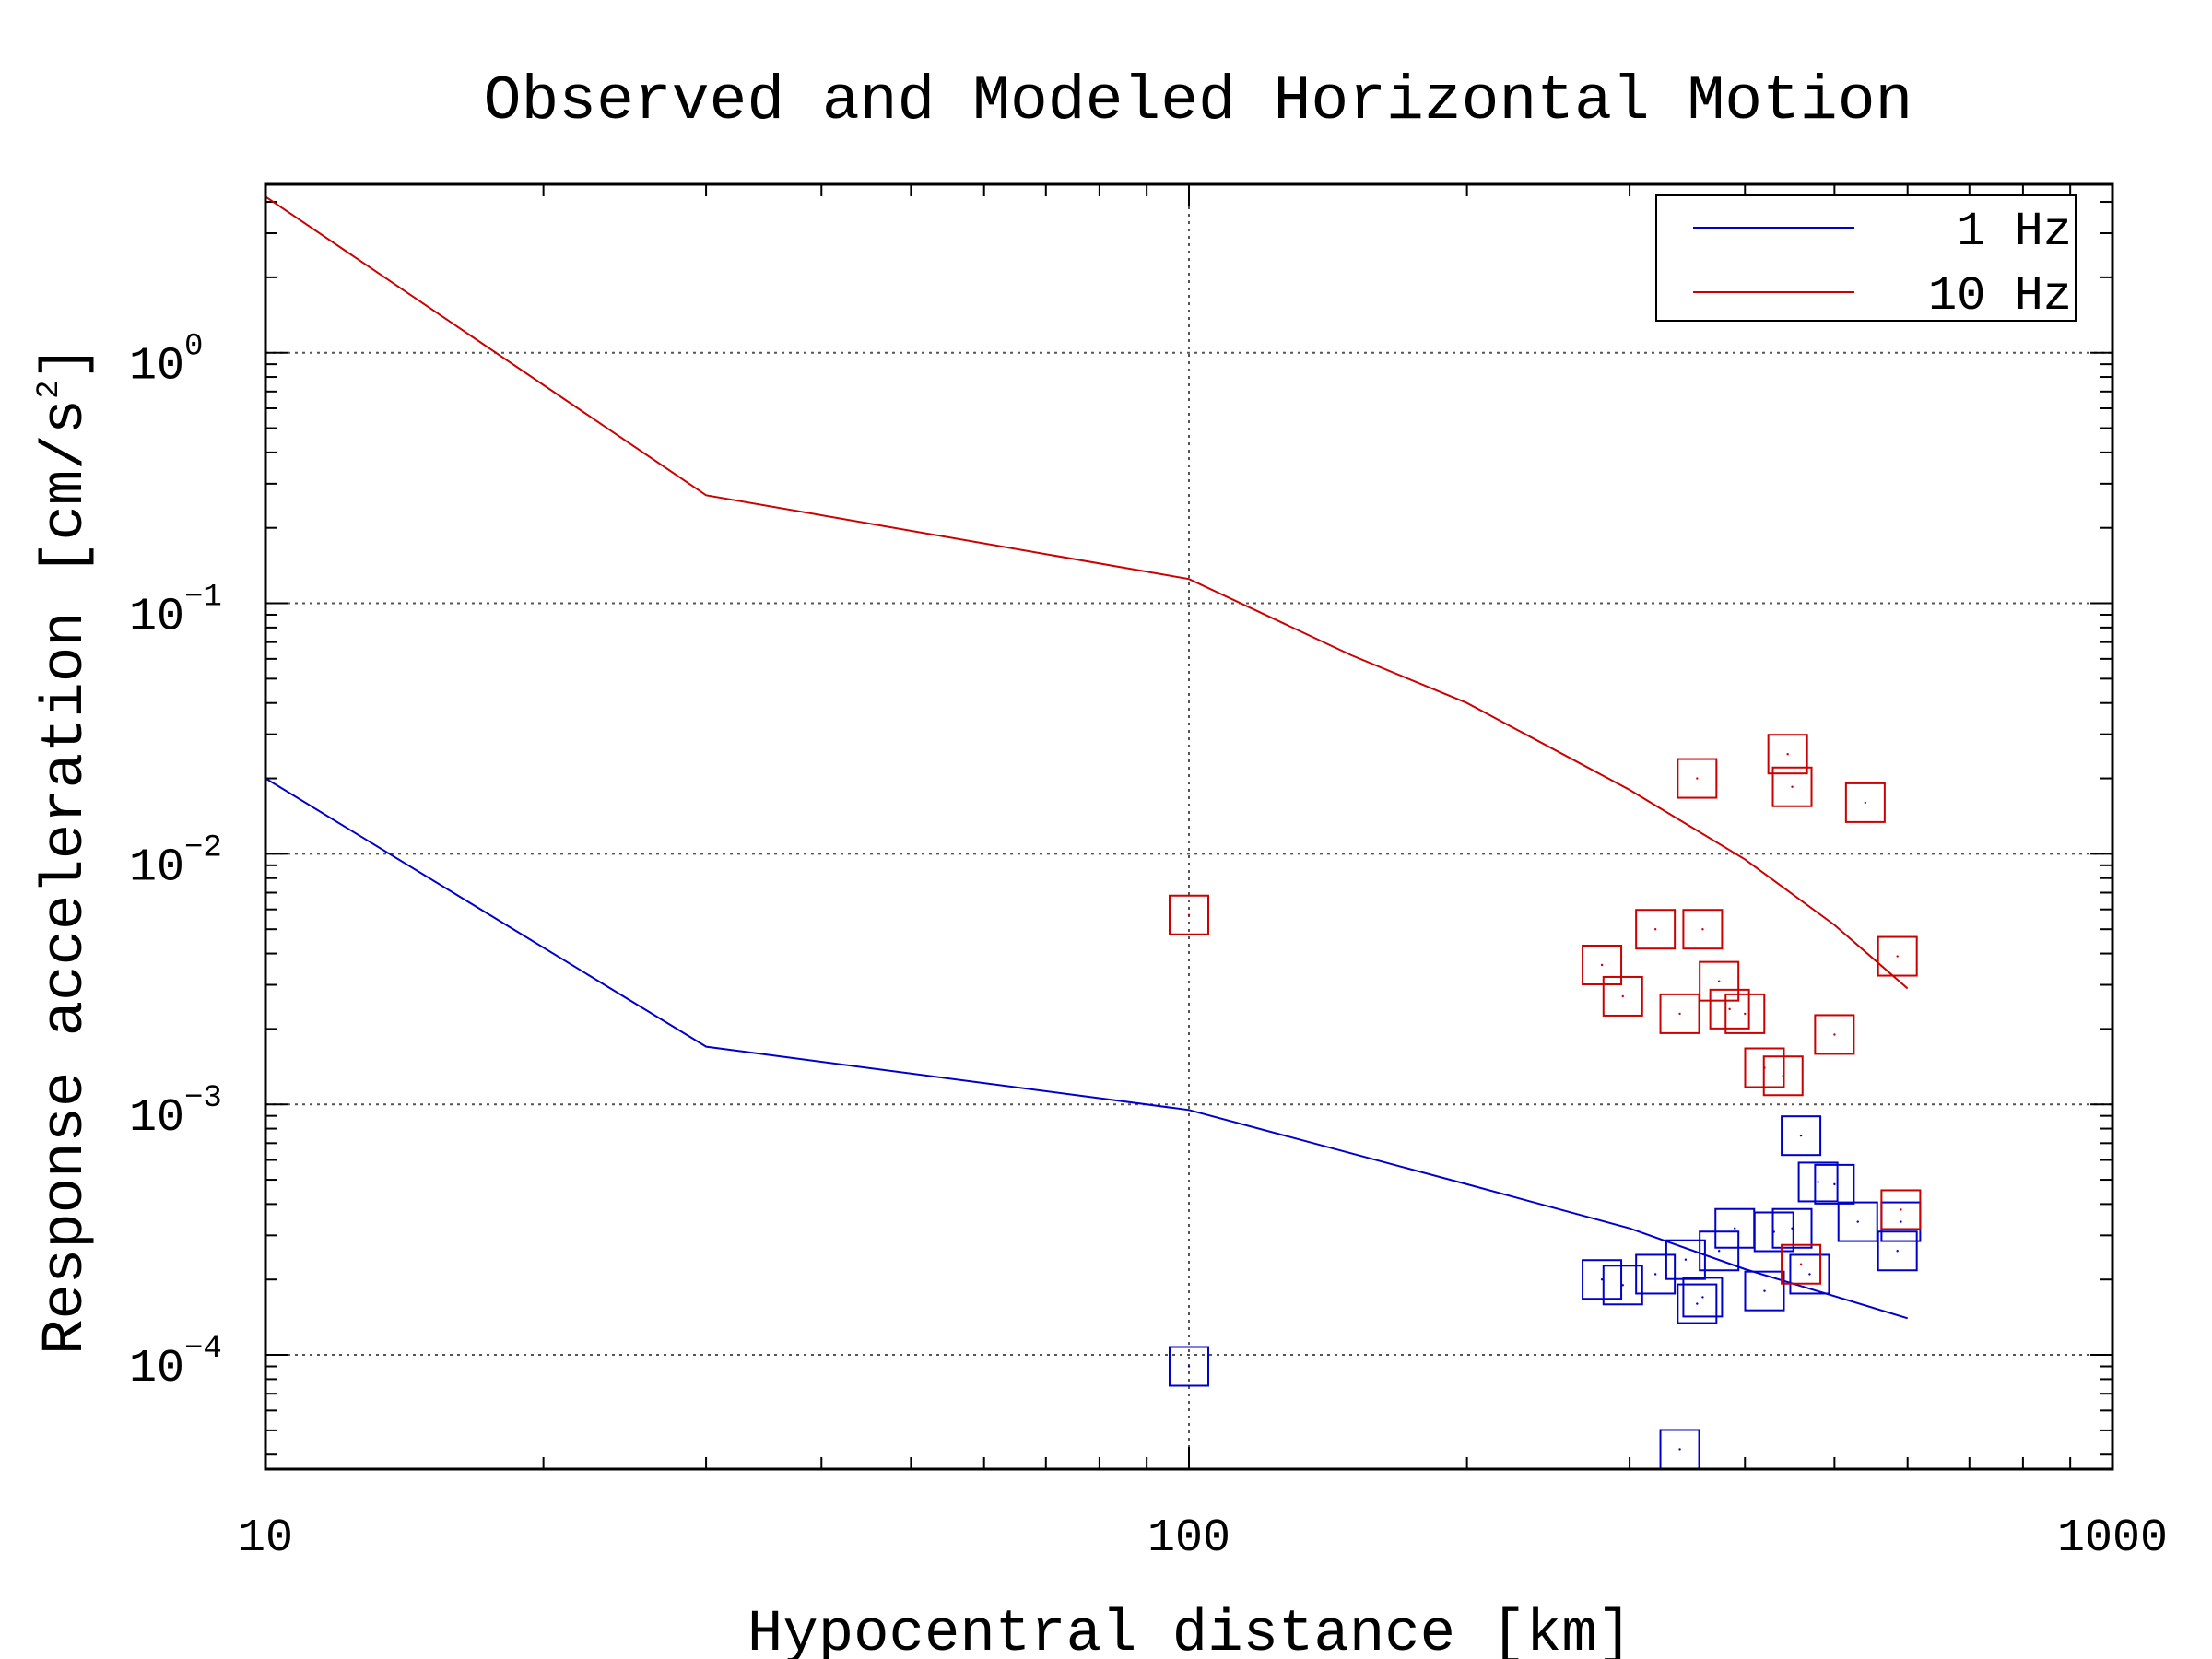 The width and height of the screenshot is (2212, 1659). I want to click on y-tick-label: 10⁻⁴, so click(175, 1363).